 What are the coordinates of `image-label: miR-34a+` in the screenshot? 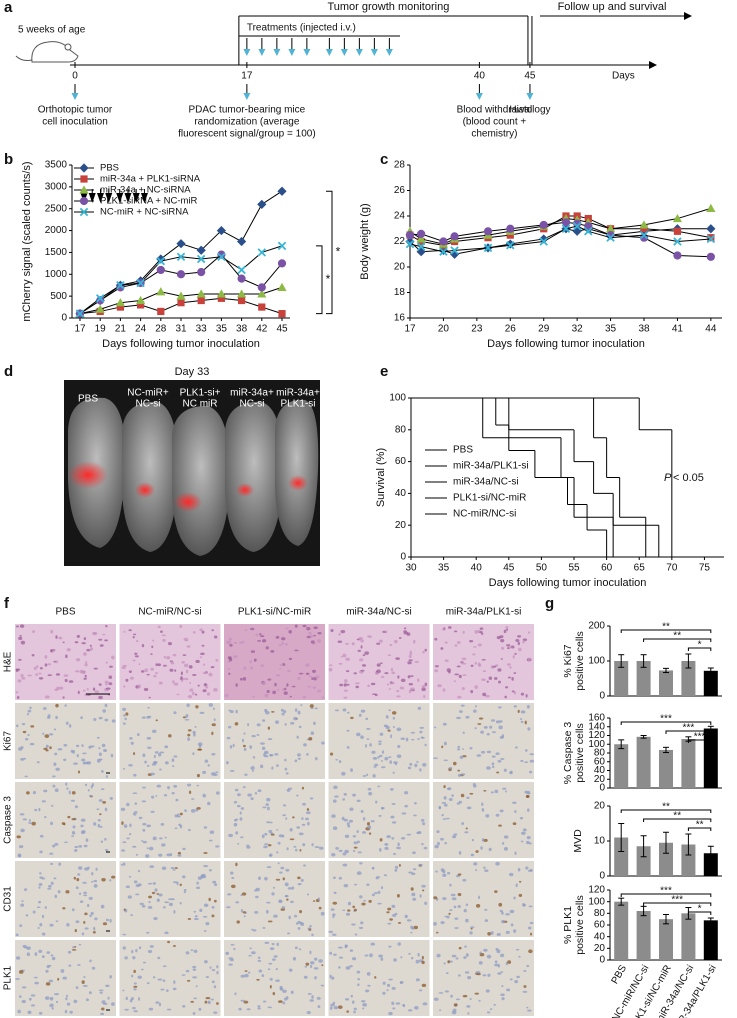 It's located at (252, 393).